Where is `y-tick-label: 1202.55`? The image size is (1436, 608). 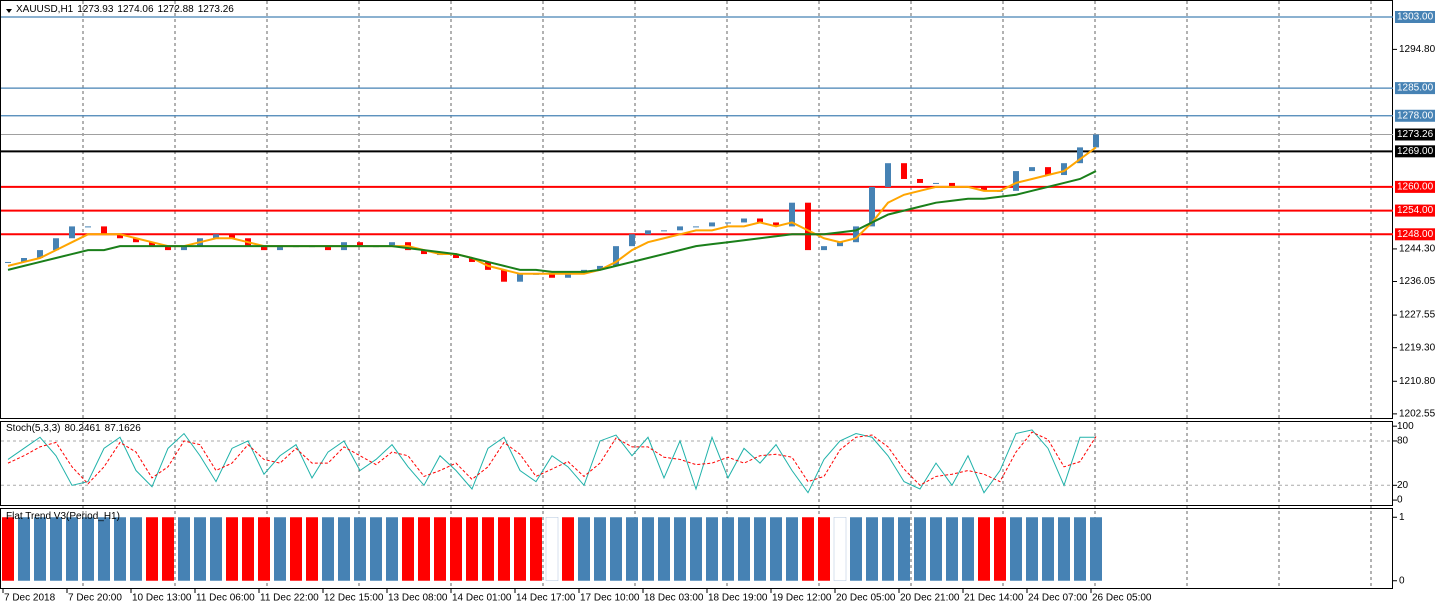 y-tick-label: 1202.55 is located at coordinates (1417, 414).